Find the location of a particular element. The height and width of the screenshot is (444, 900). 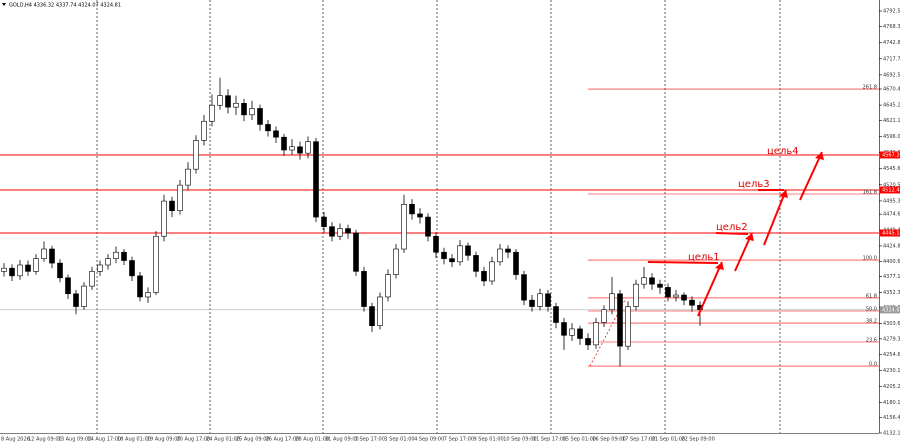

annotation: цель2 is located at coordinates (732, 227).